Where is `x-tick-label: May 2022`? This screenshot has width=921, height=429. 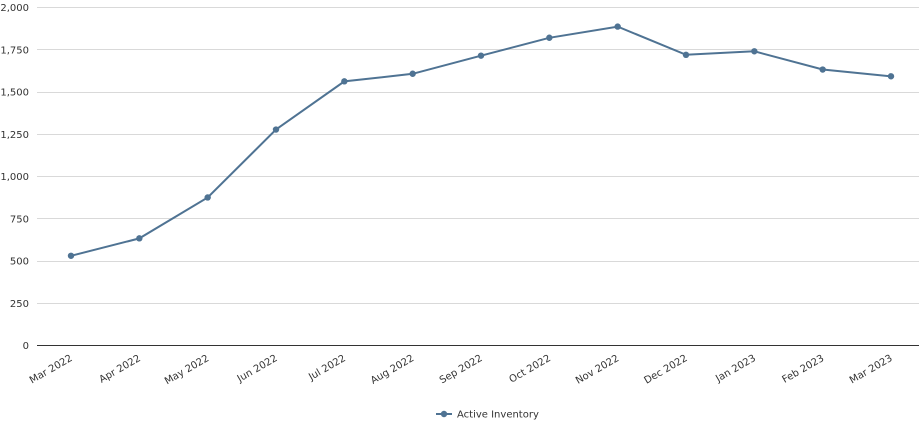
x-tick-label: May 2022 is located at coordinates (187, 370).